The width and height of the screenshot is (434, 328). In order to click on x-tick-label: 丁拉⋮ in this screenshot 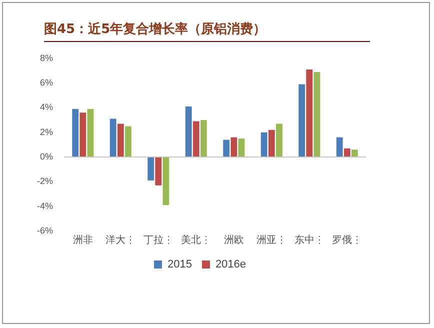, I will do `click(158, 240)`.